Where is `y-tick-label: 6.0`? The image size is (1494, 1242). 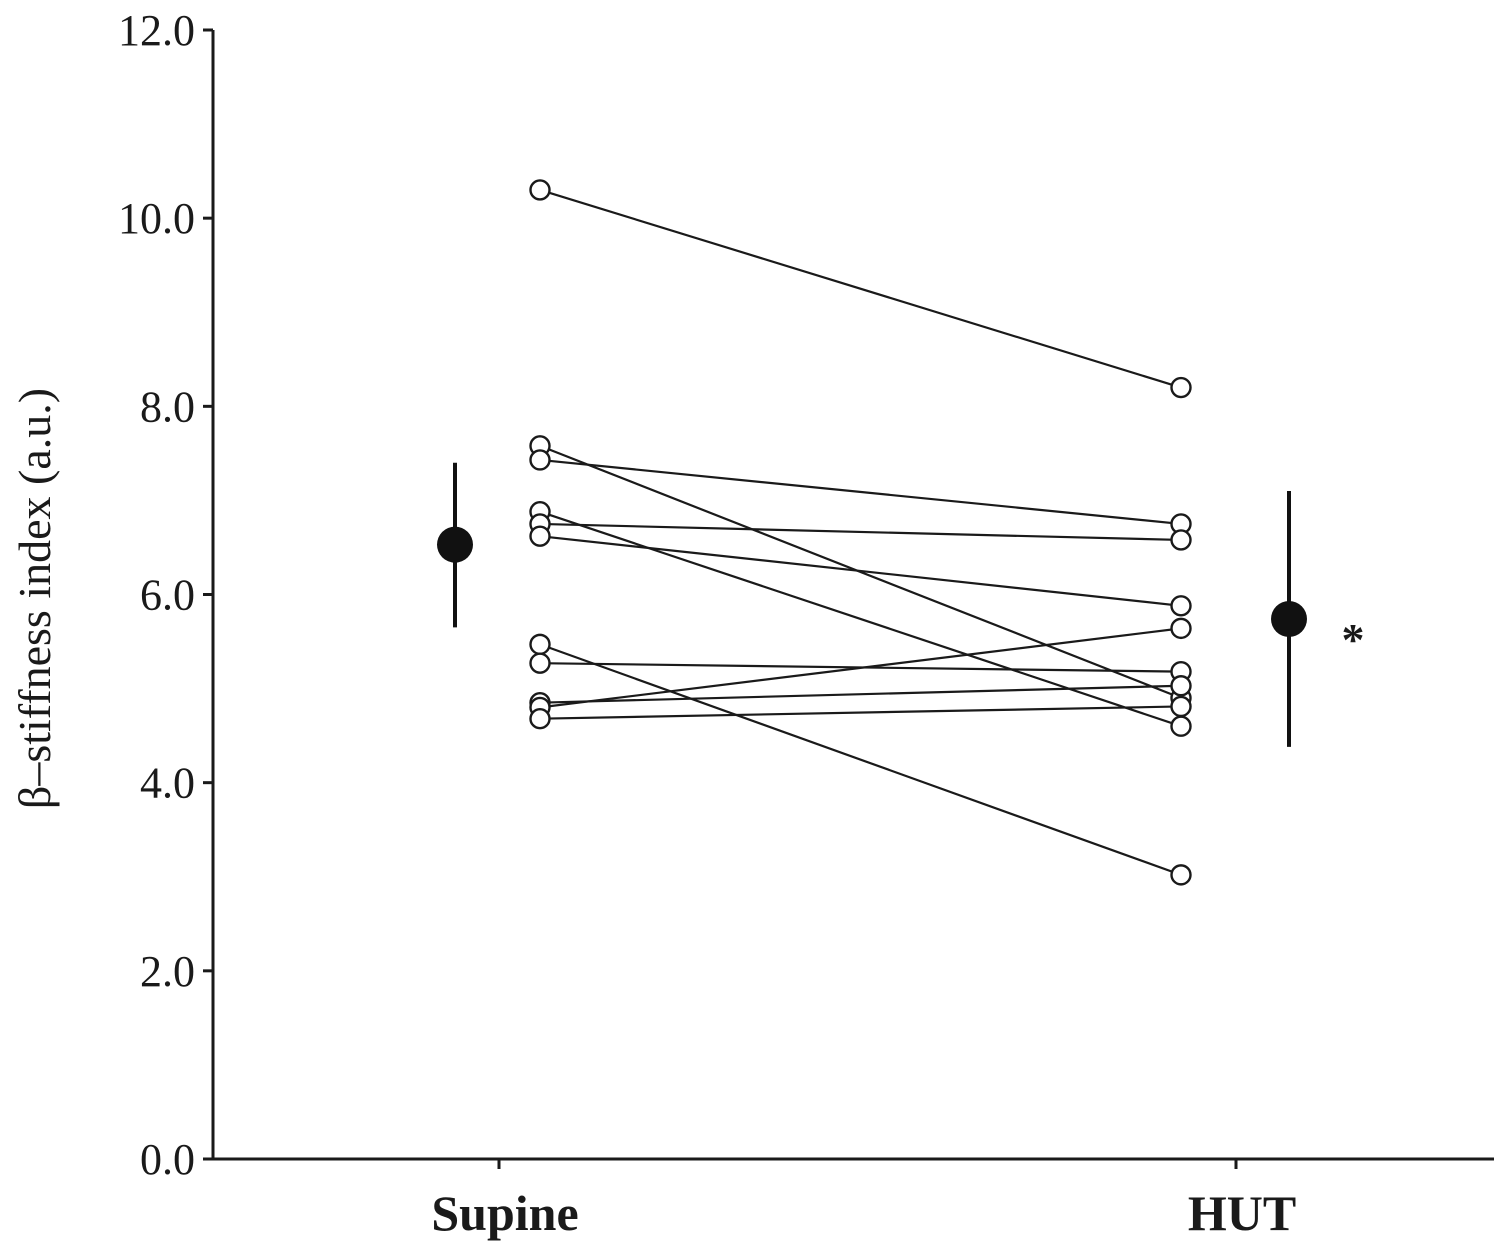 y-tick-label: 6.0 is located at coordinates (167, 595).